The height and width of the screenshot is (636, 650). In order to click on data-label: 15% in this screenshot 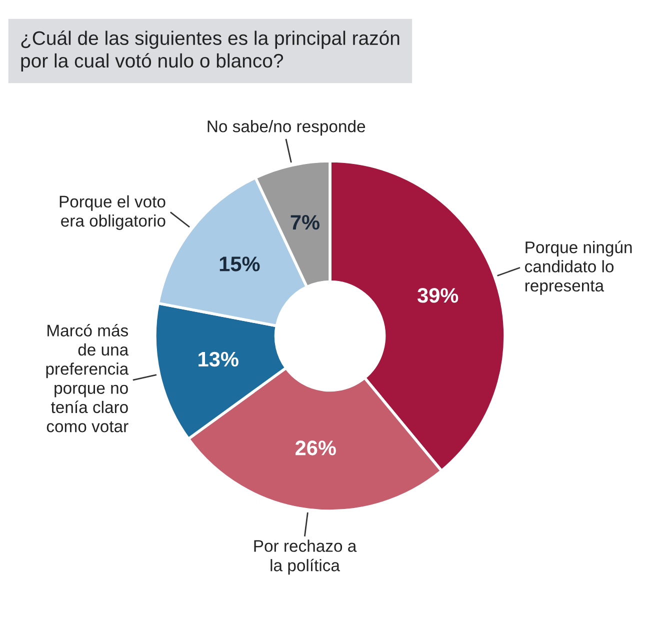, I will do `click(240, 264)`.